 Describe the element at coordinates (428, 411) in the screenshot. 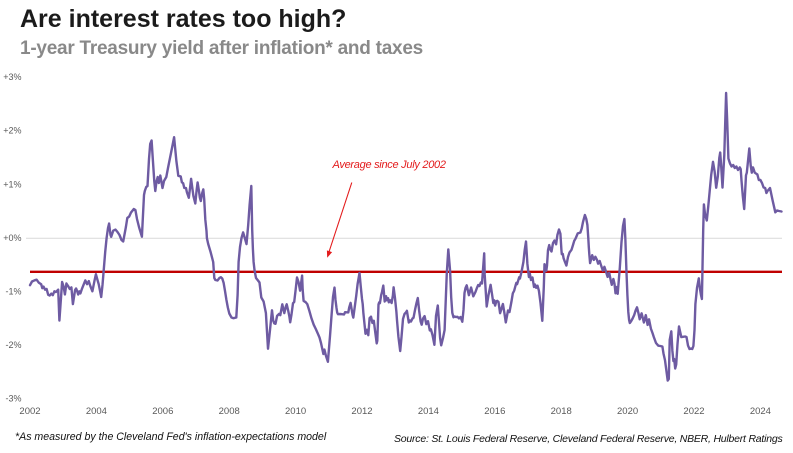

I see `svg-text: 2014` at that location.